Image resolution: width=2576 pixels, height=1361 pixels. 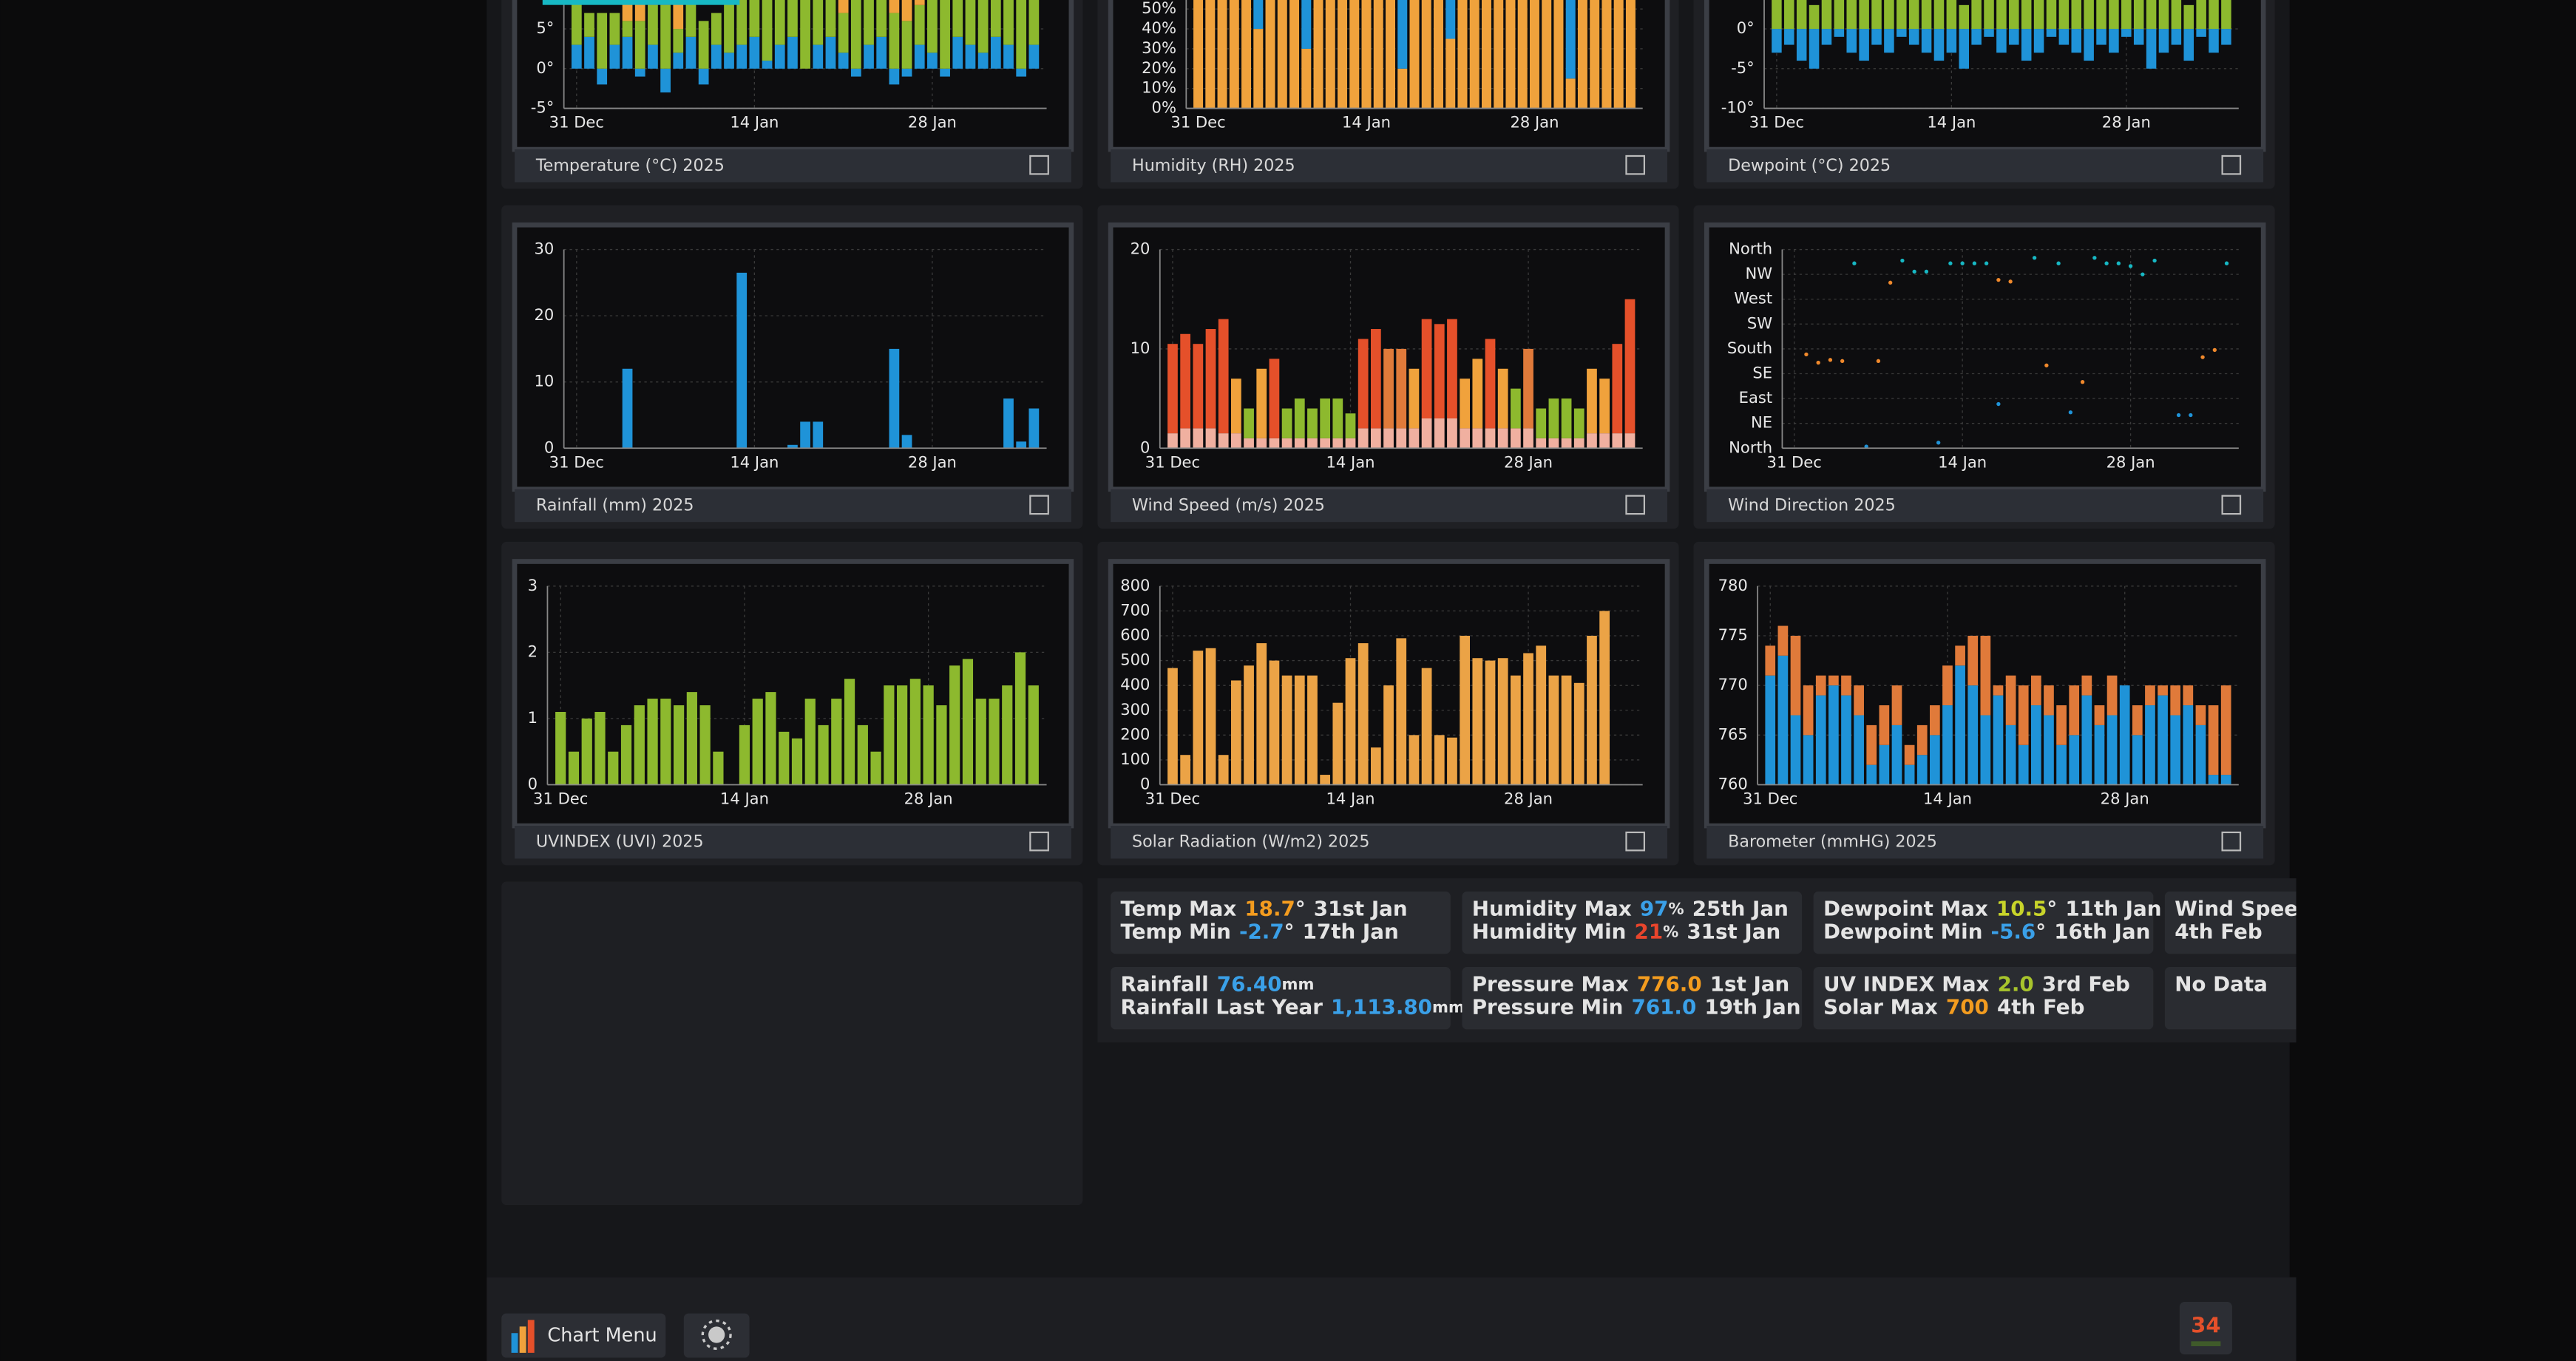 What do you see at coordinates (1750, 983) in the screenshot?
I see `stat-text: 1st Jan` at bounding box center [1750, 983].